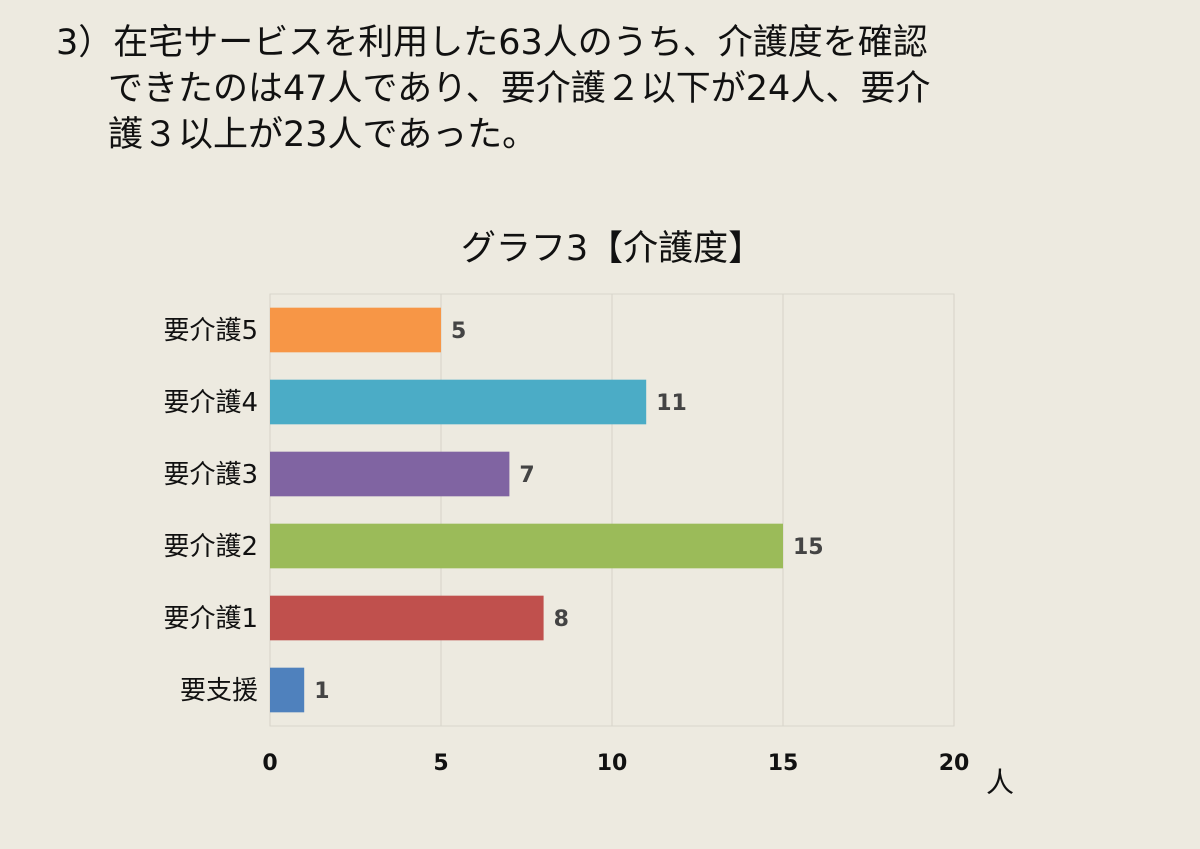 This screenshot has width=1200, height=849. I want to click on x-tick-label: 5, so click(440, 763).